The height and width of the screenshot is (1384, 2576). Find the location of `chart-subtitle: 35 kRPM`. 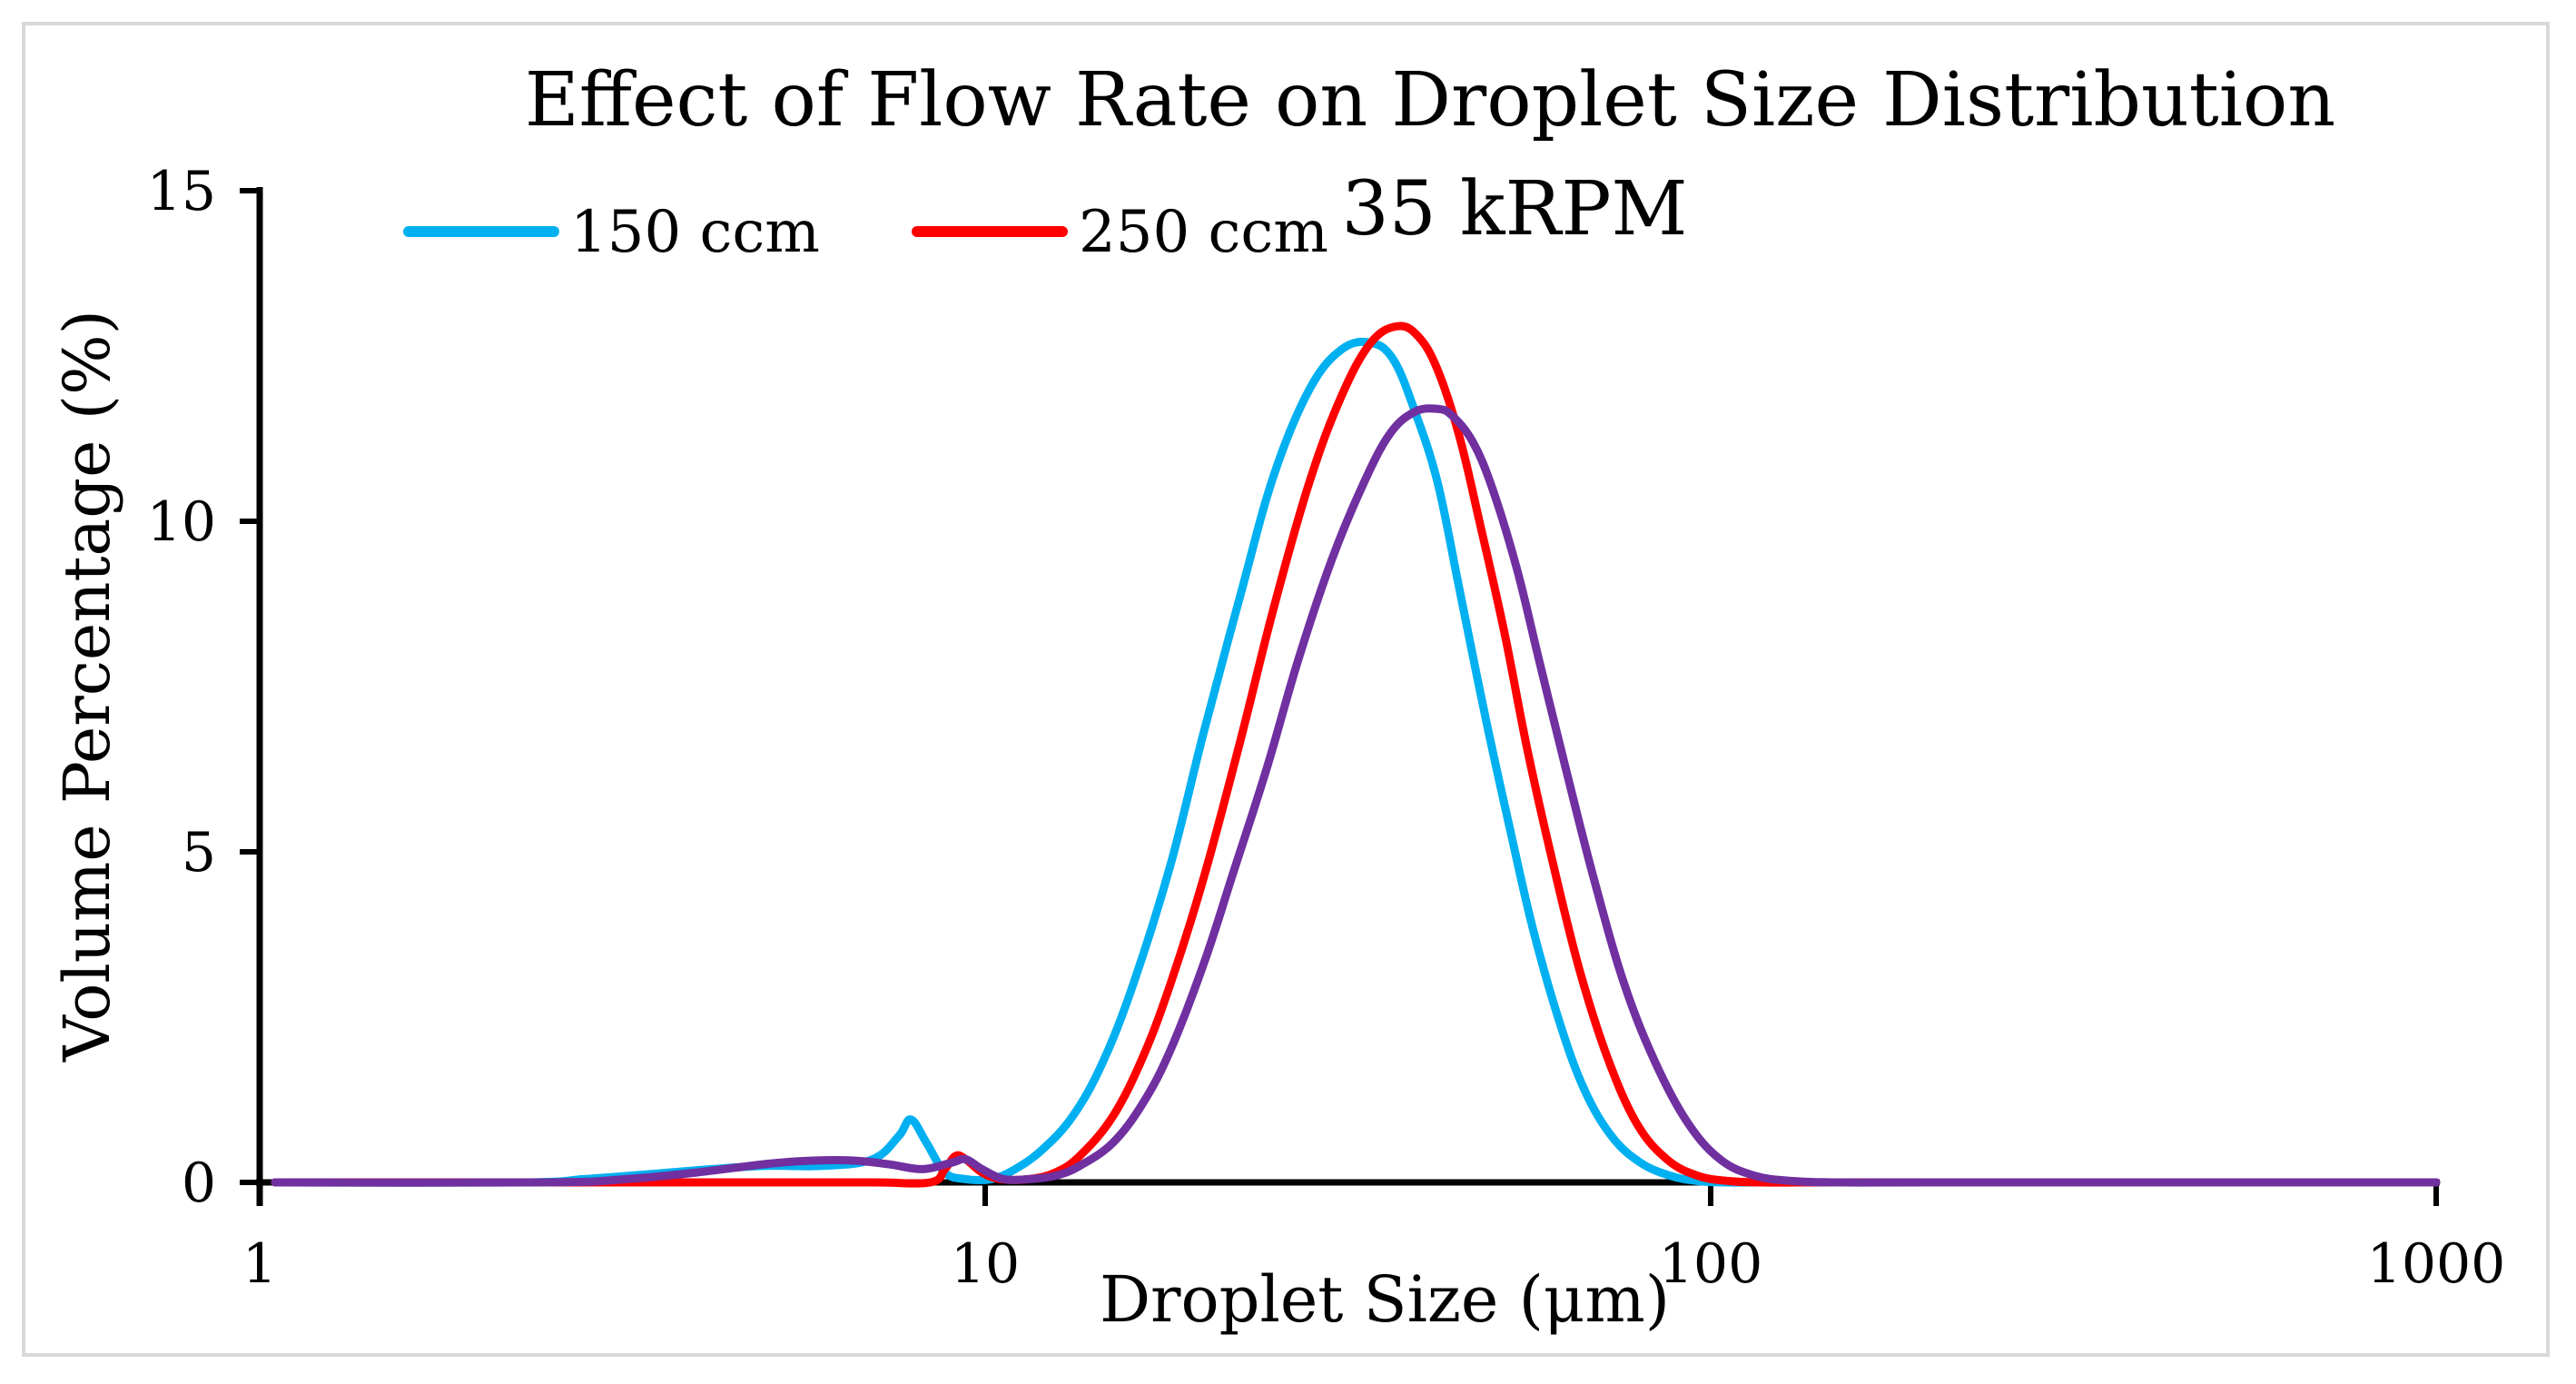

chart-subtitle: 35 kRPM is located at coordinates (1515, 209).